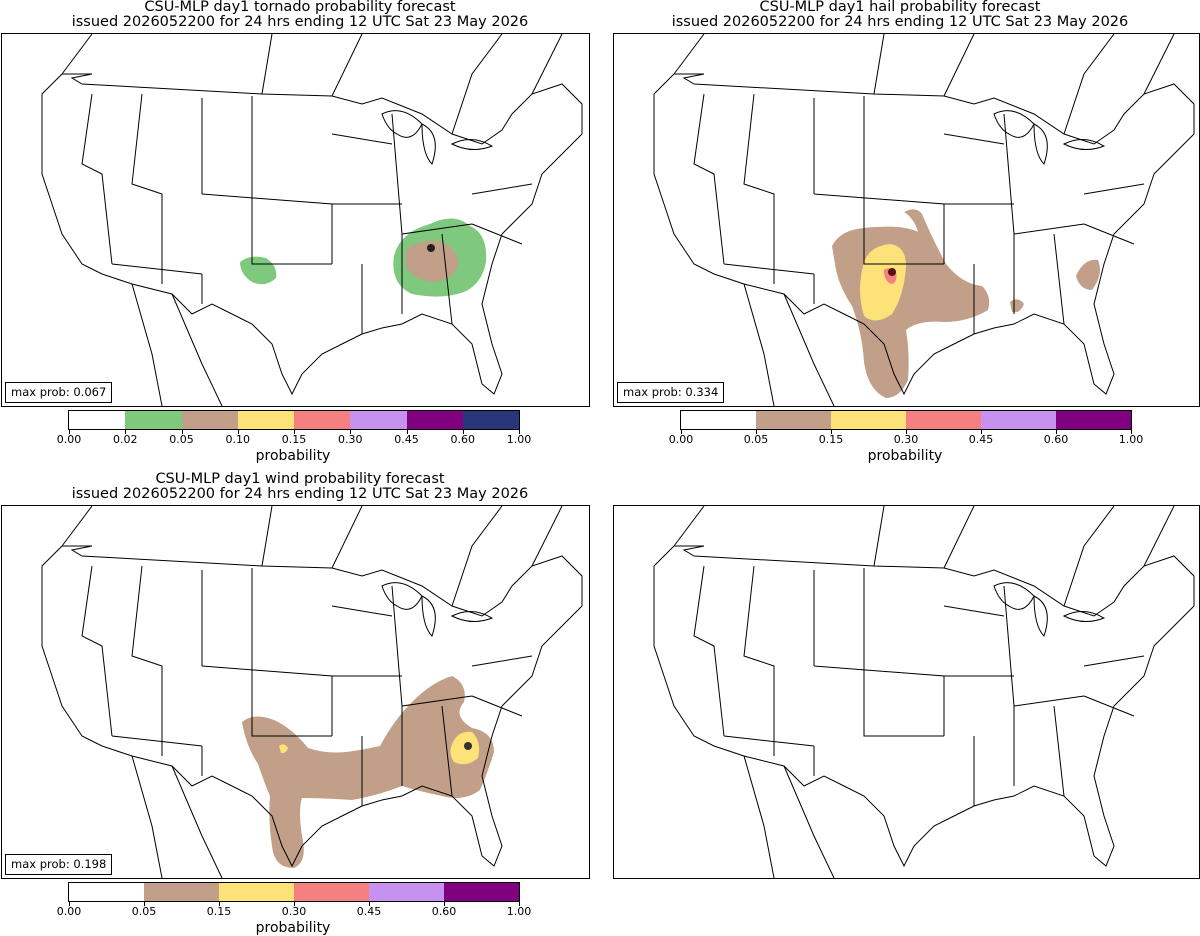  I want to click on prob-area-tornado-2pct-west, so click(258, 270).